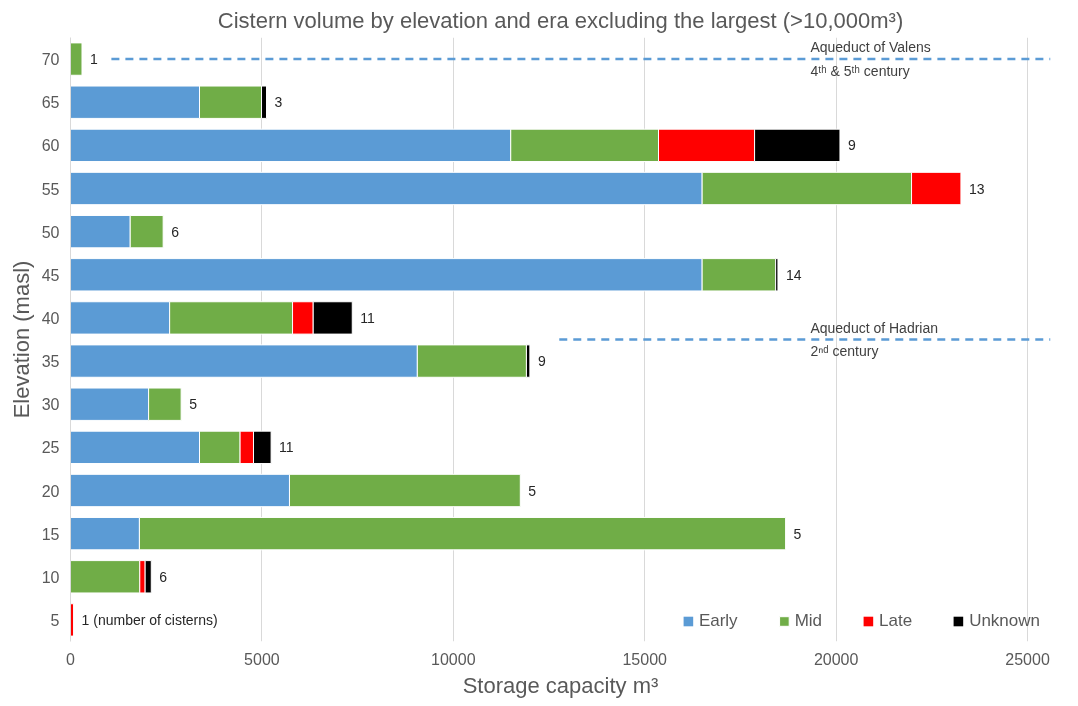 This screenshot has height=706, width=1078. Describe the element at coordinates (262, 659) in the screenshot. I see `x-tick-label: 5000` at that location.